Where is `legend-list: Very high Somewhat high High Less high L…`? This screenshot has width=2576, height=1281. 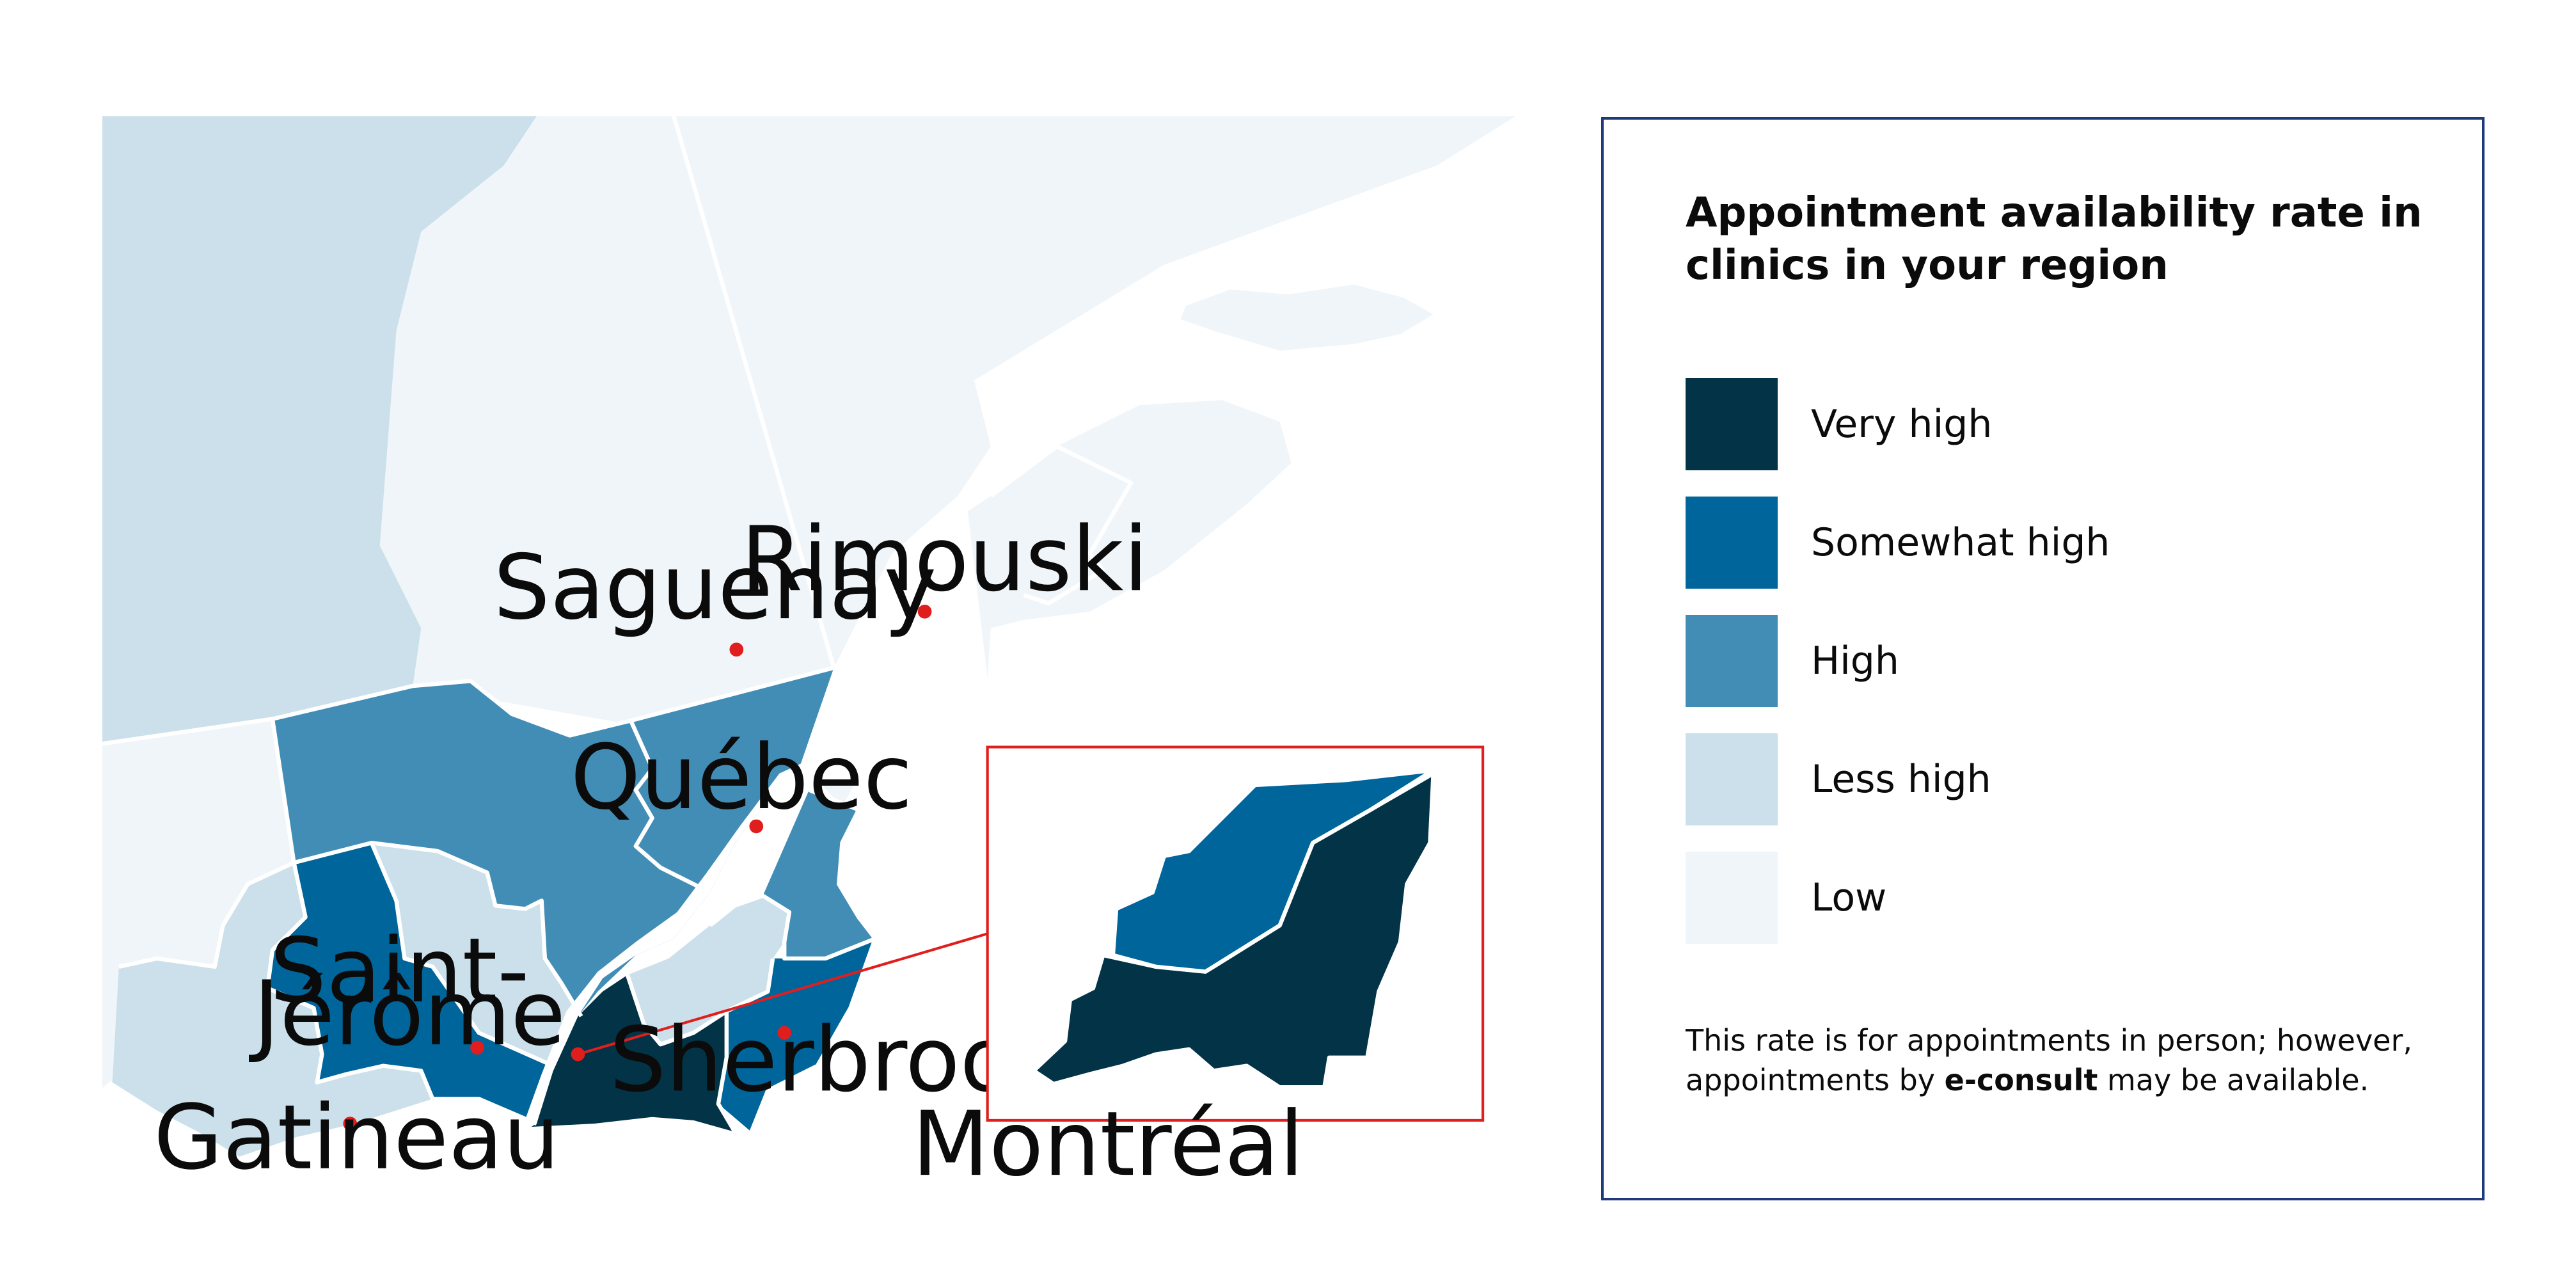 legend-list: Very high Somewhat high High Less high L… is located at coordinates (2005, 674).